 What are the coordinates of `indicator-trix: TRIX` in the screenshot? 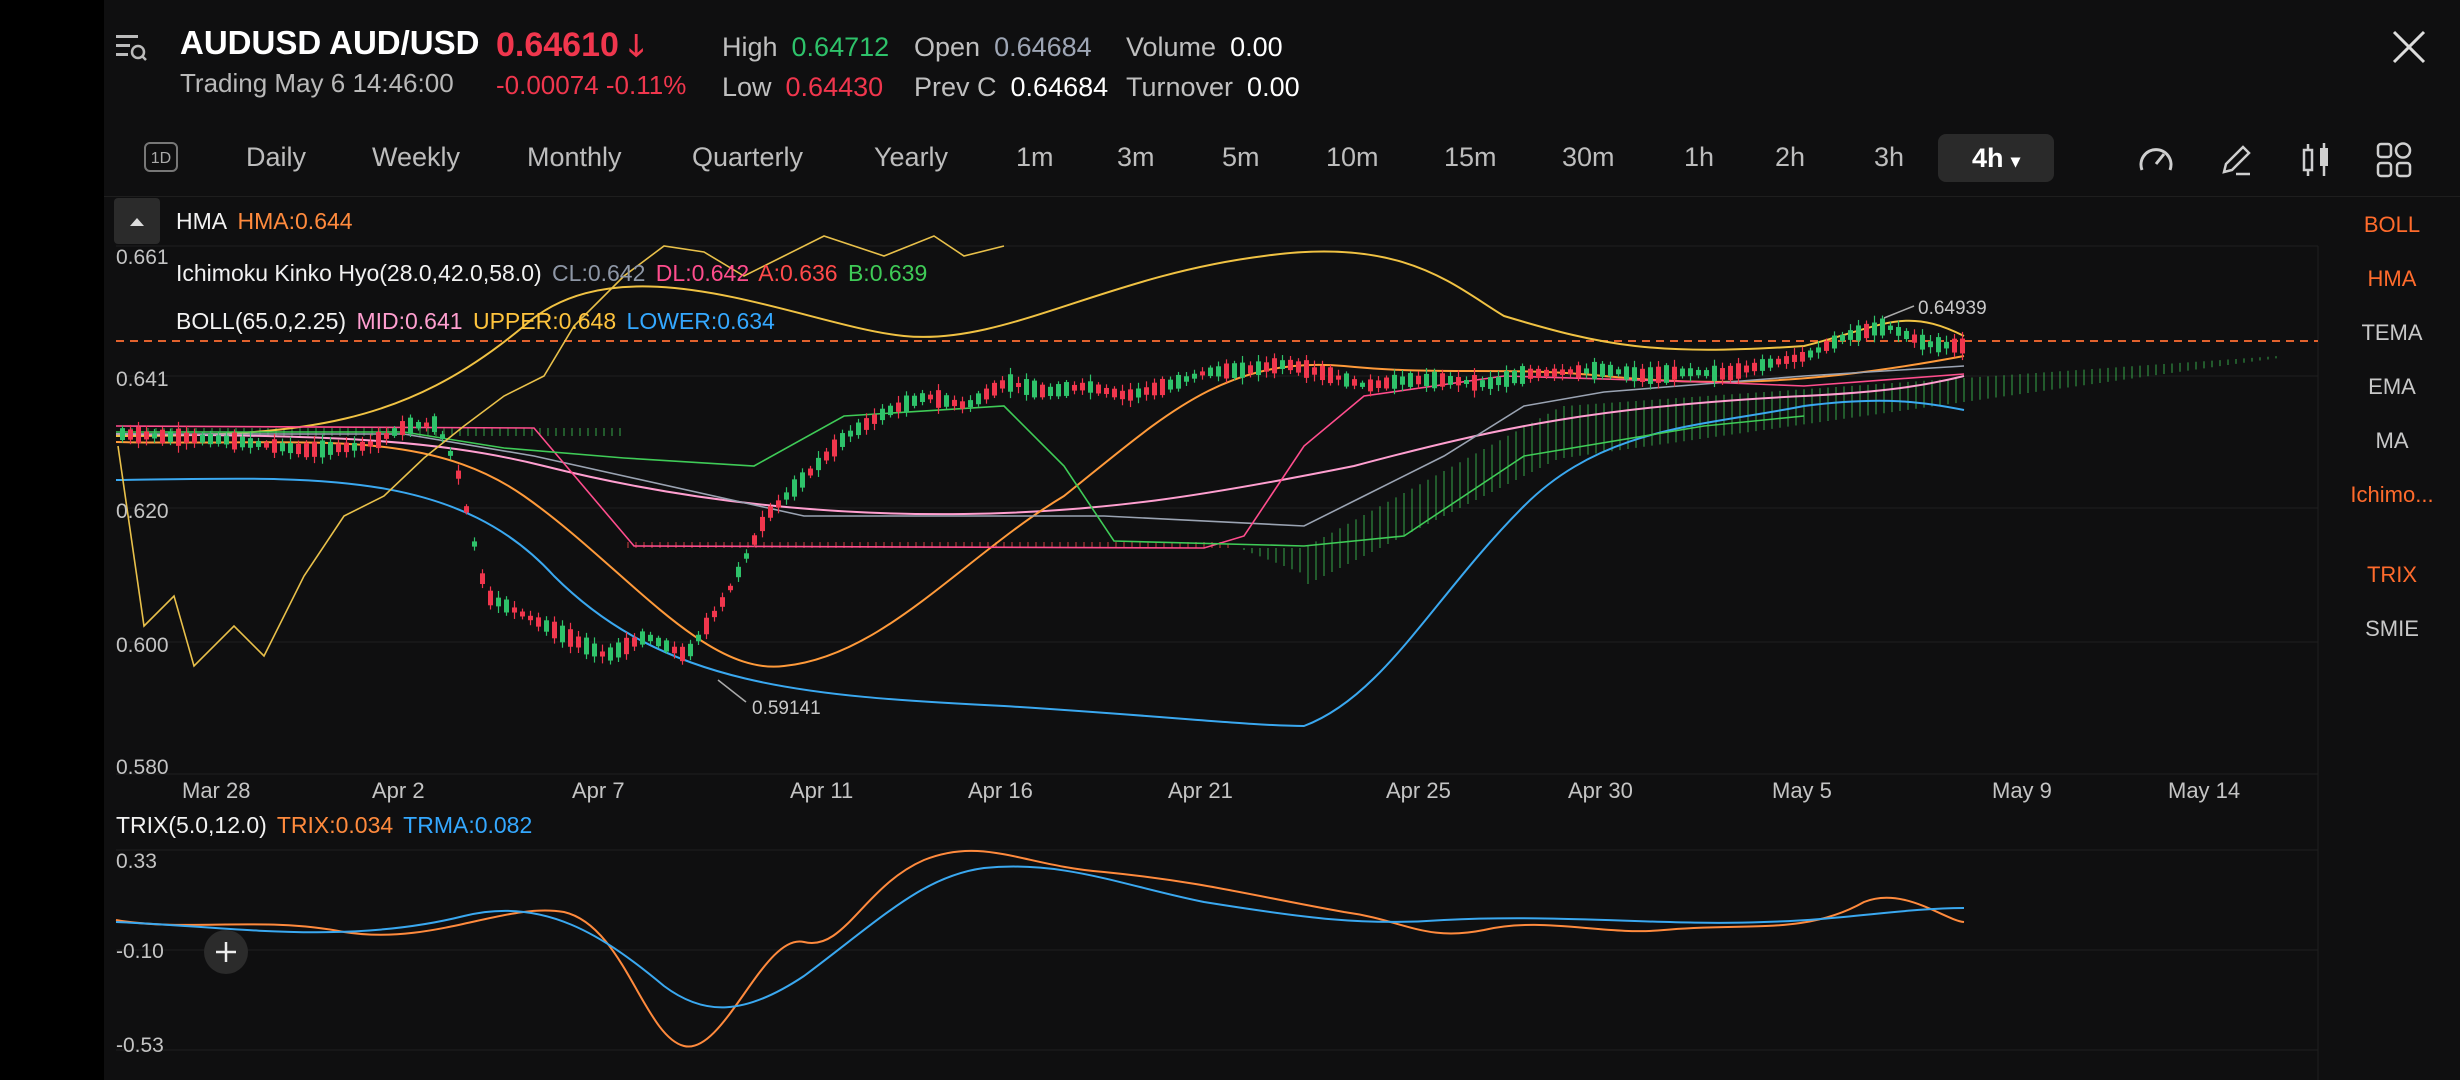 It's located at (2392, 574).